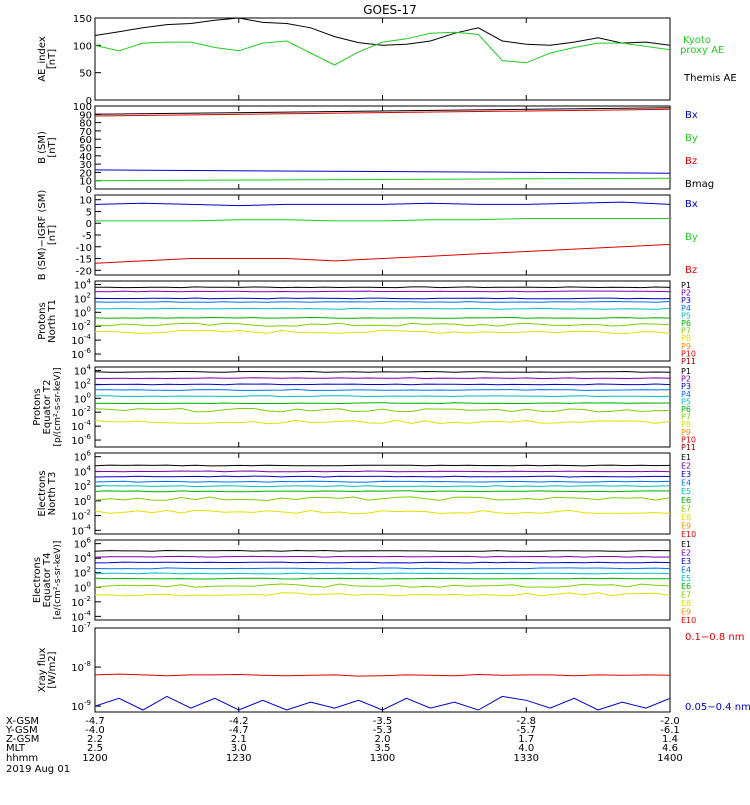 This screenshot has height=805, width=750. Describe the element at coordinates (85, 165) in the screenshot. I see `y-tick-label: 30` at that location.